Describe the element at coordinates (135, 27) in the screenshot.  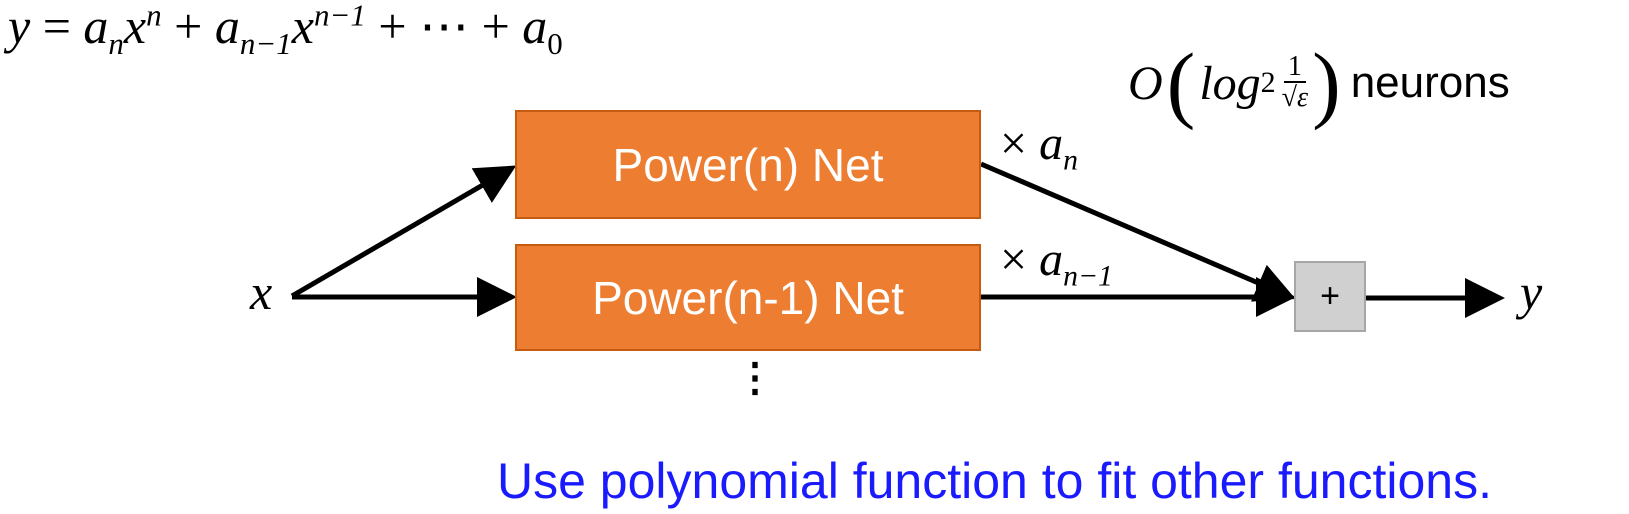
I see `formula-x: x` at that location.